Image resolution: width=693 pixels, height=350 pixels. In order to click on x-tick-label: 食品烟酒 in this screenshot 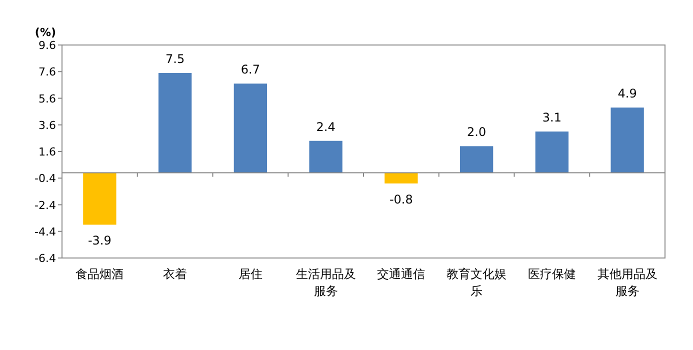, I will do `click(100, 274)`.